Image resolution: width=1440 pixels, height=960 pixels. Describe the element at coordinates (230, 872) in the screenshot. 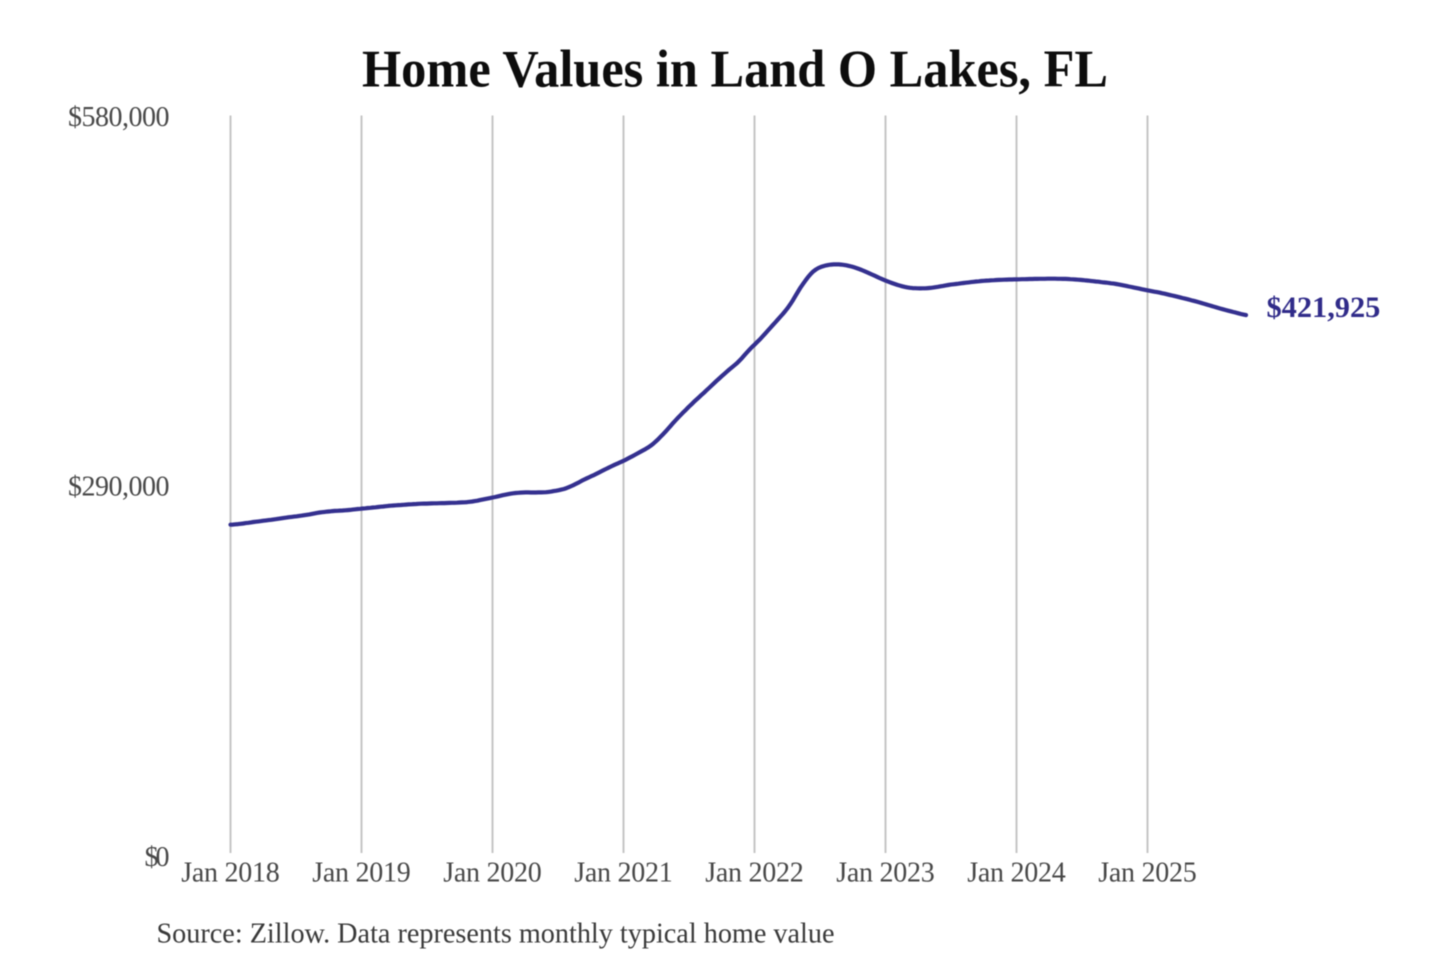

I see `svg-text: Jan 2018` at that location.